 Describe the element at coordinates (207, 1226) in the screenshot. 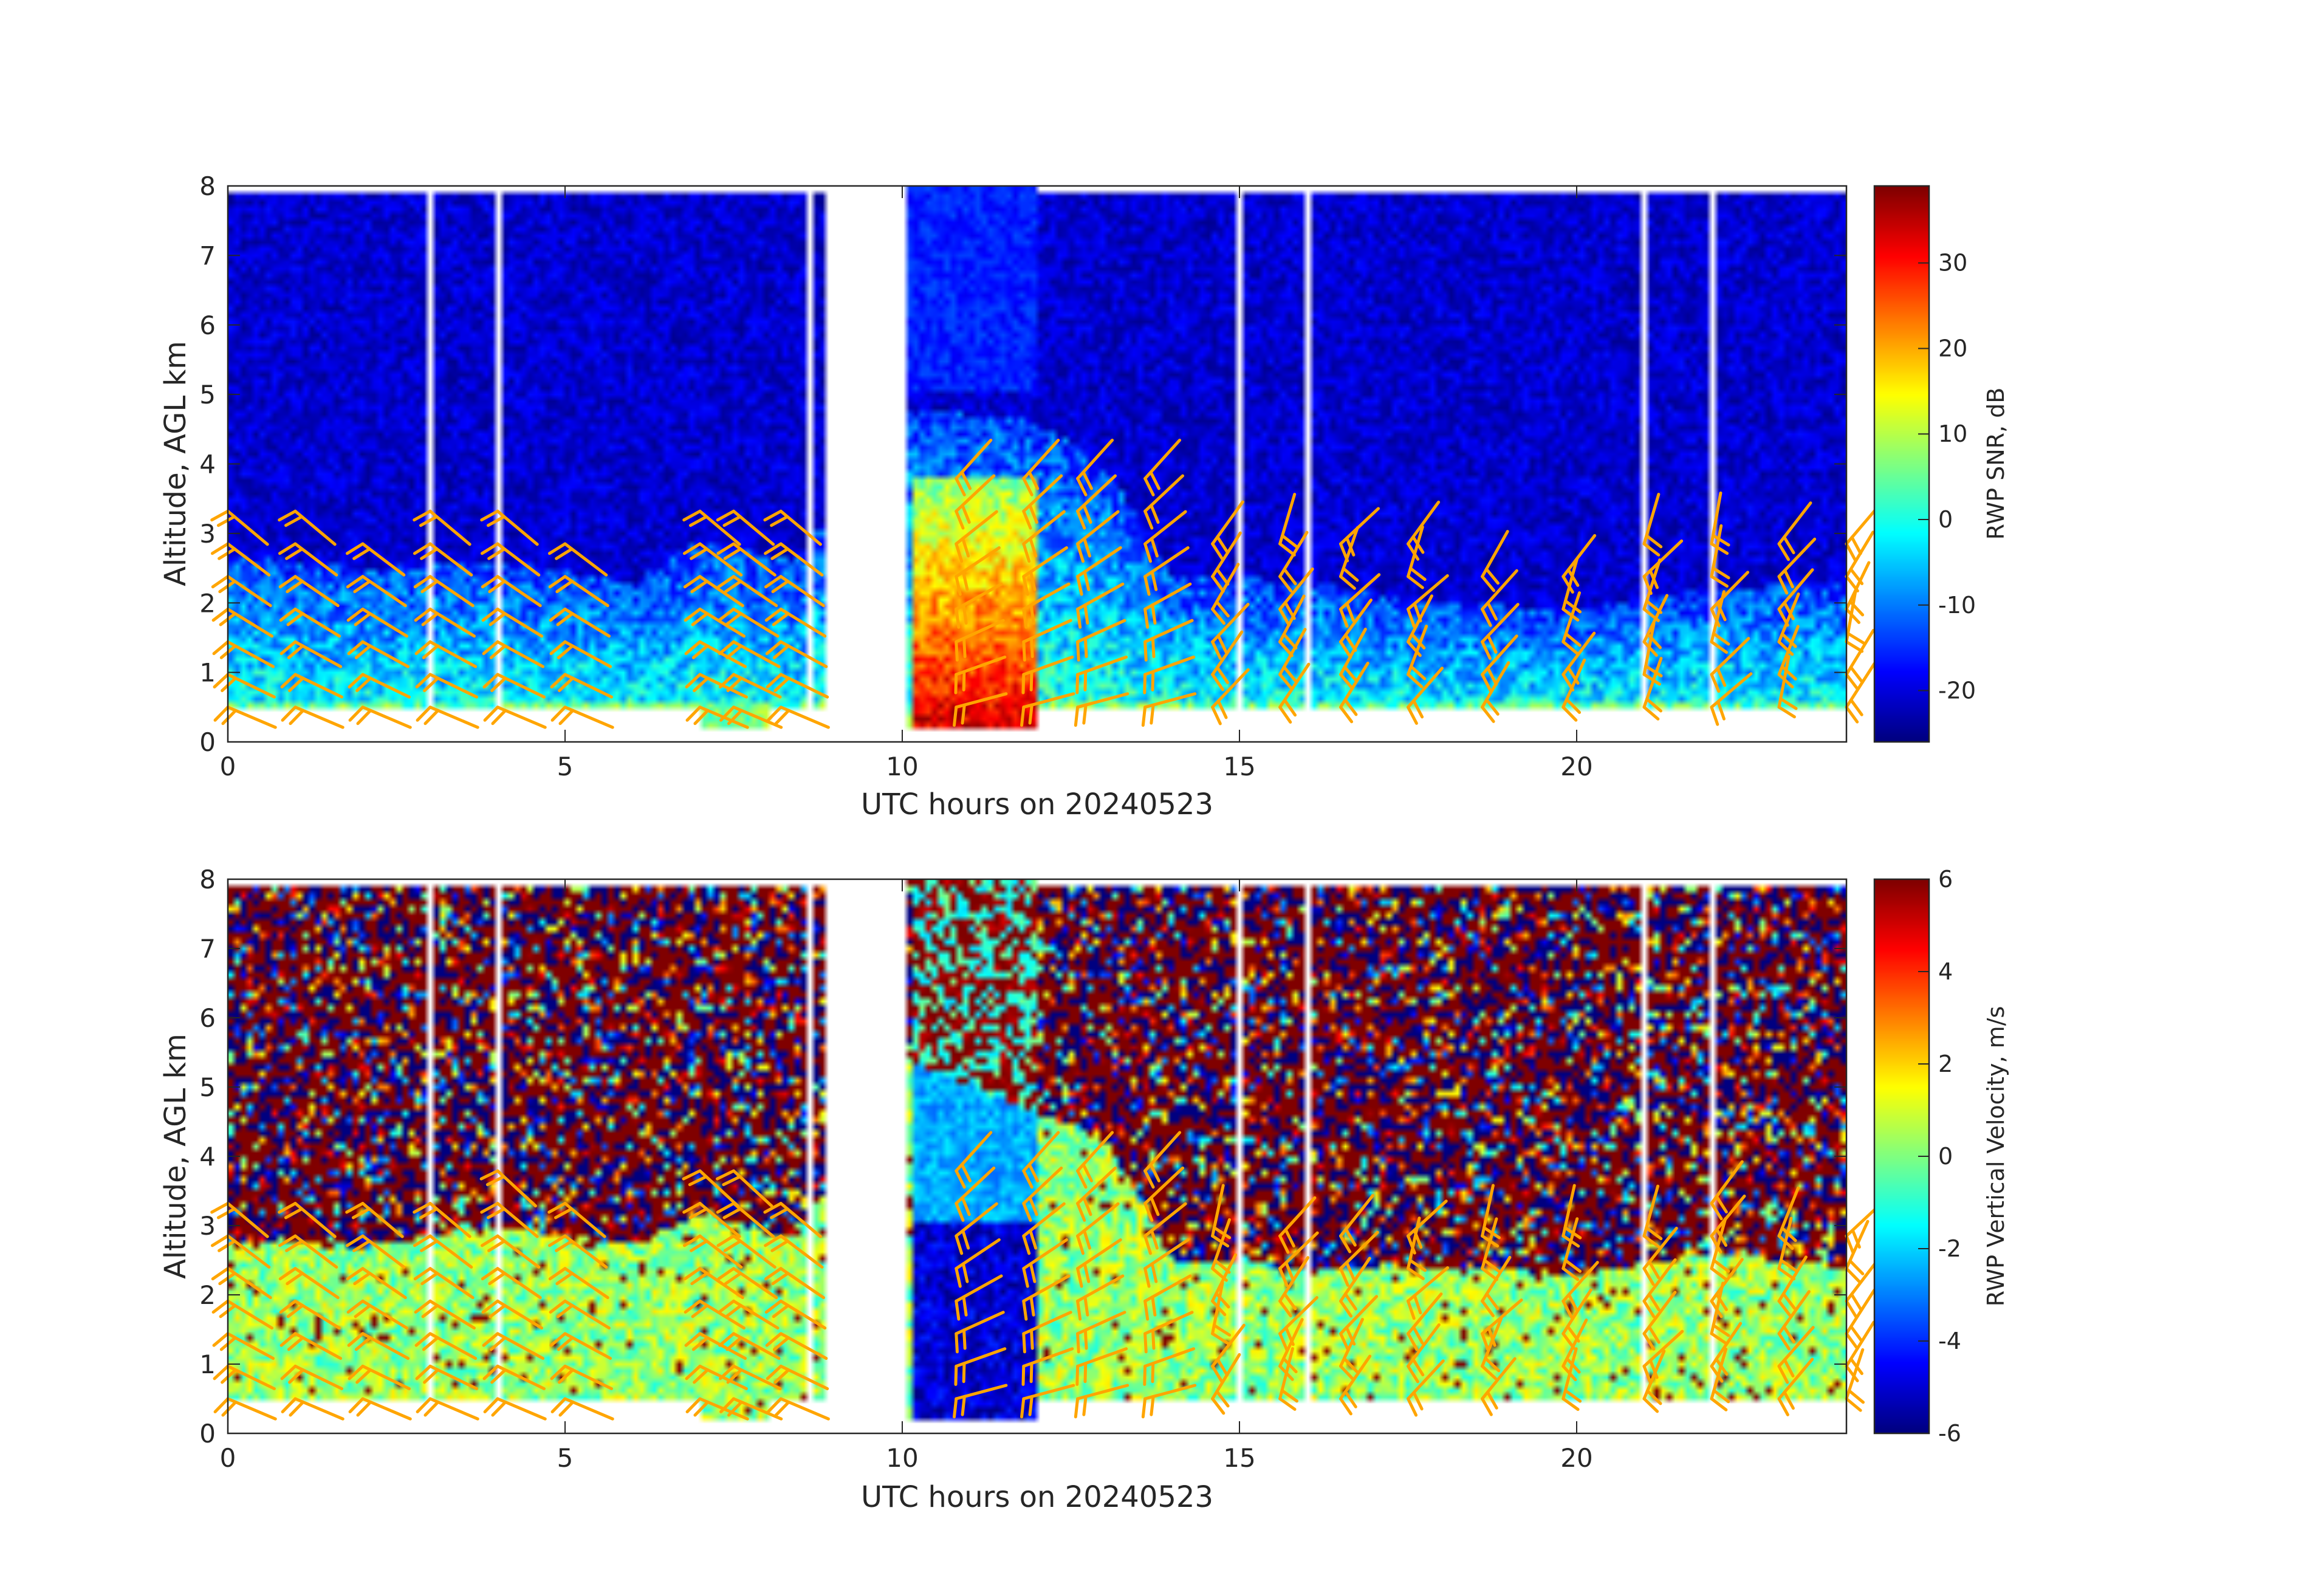

I see `y-tick-label: 3` at that location.